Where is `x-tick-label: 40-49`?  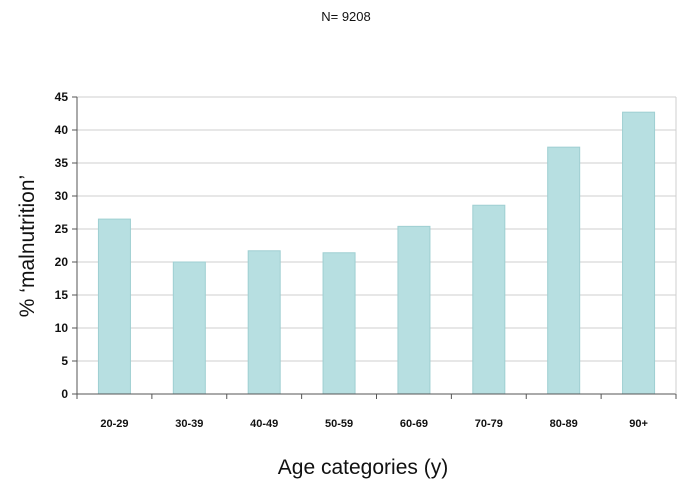
x-tick-label: 40-49 is located at coordinates (264, 424).